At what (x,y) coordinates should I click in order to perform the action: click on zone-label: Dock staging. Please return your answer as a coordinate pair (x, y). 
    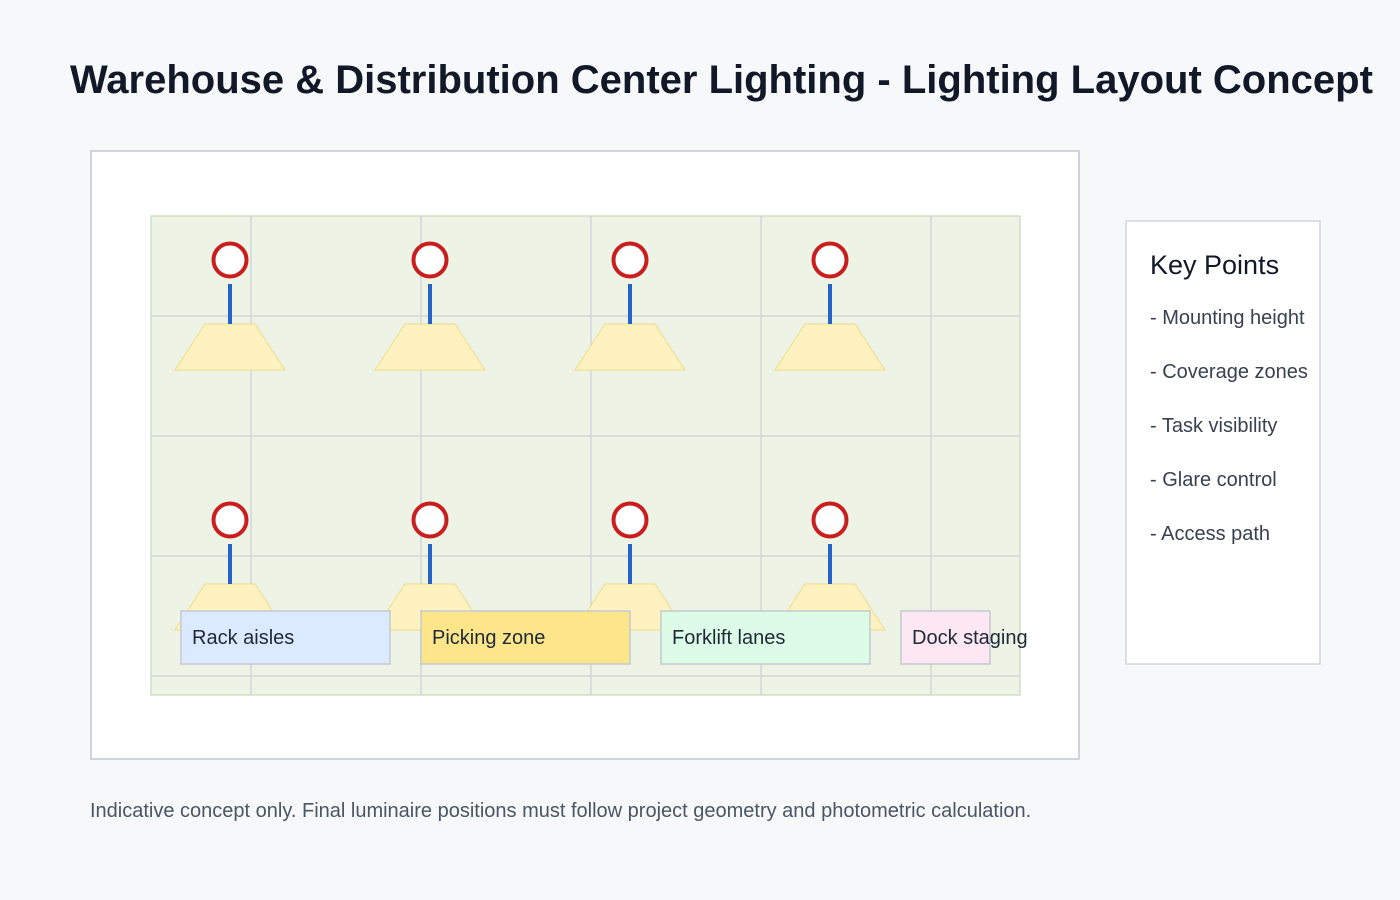
    Looking at the image, I should click on (970, 638).